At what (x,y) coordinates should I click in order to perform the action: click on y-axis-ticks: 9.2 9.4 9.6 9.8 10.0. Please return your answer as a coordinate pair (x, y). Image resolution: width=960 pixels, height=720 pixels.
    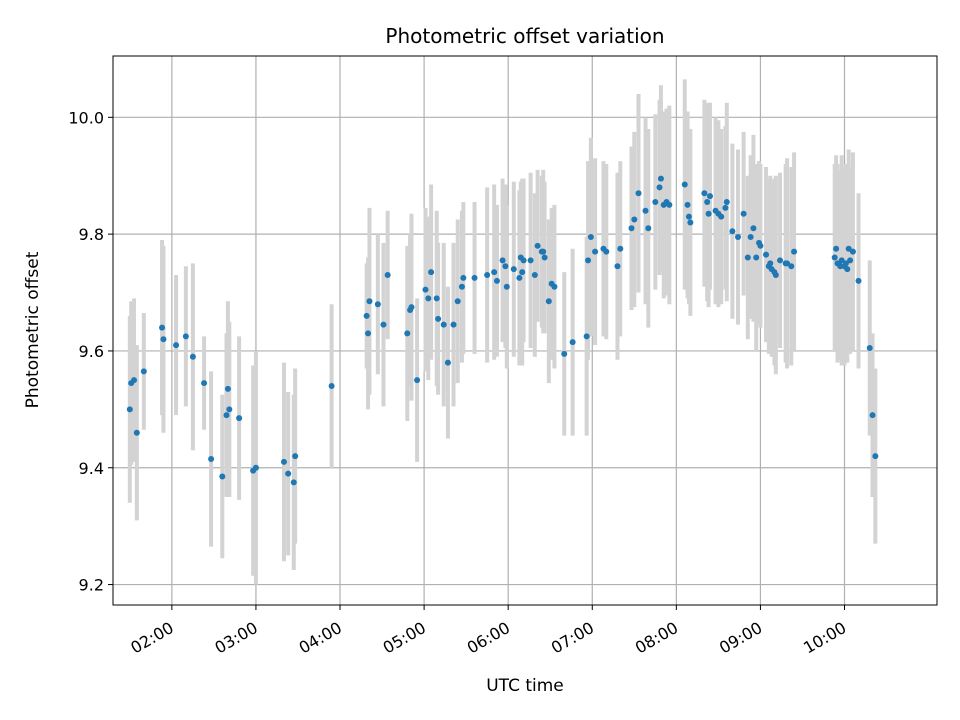
    Looking at the image, I should click on (90, 351).